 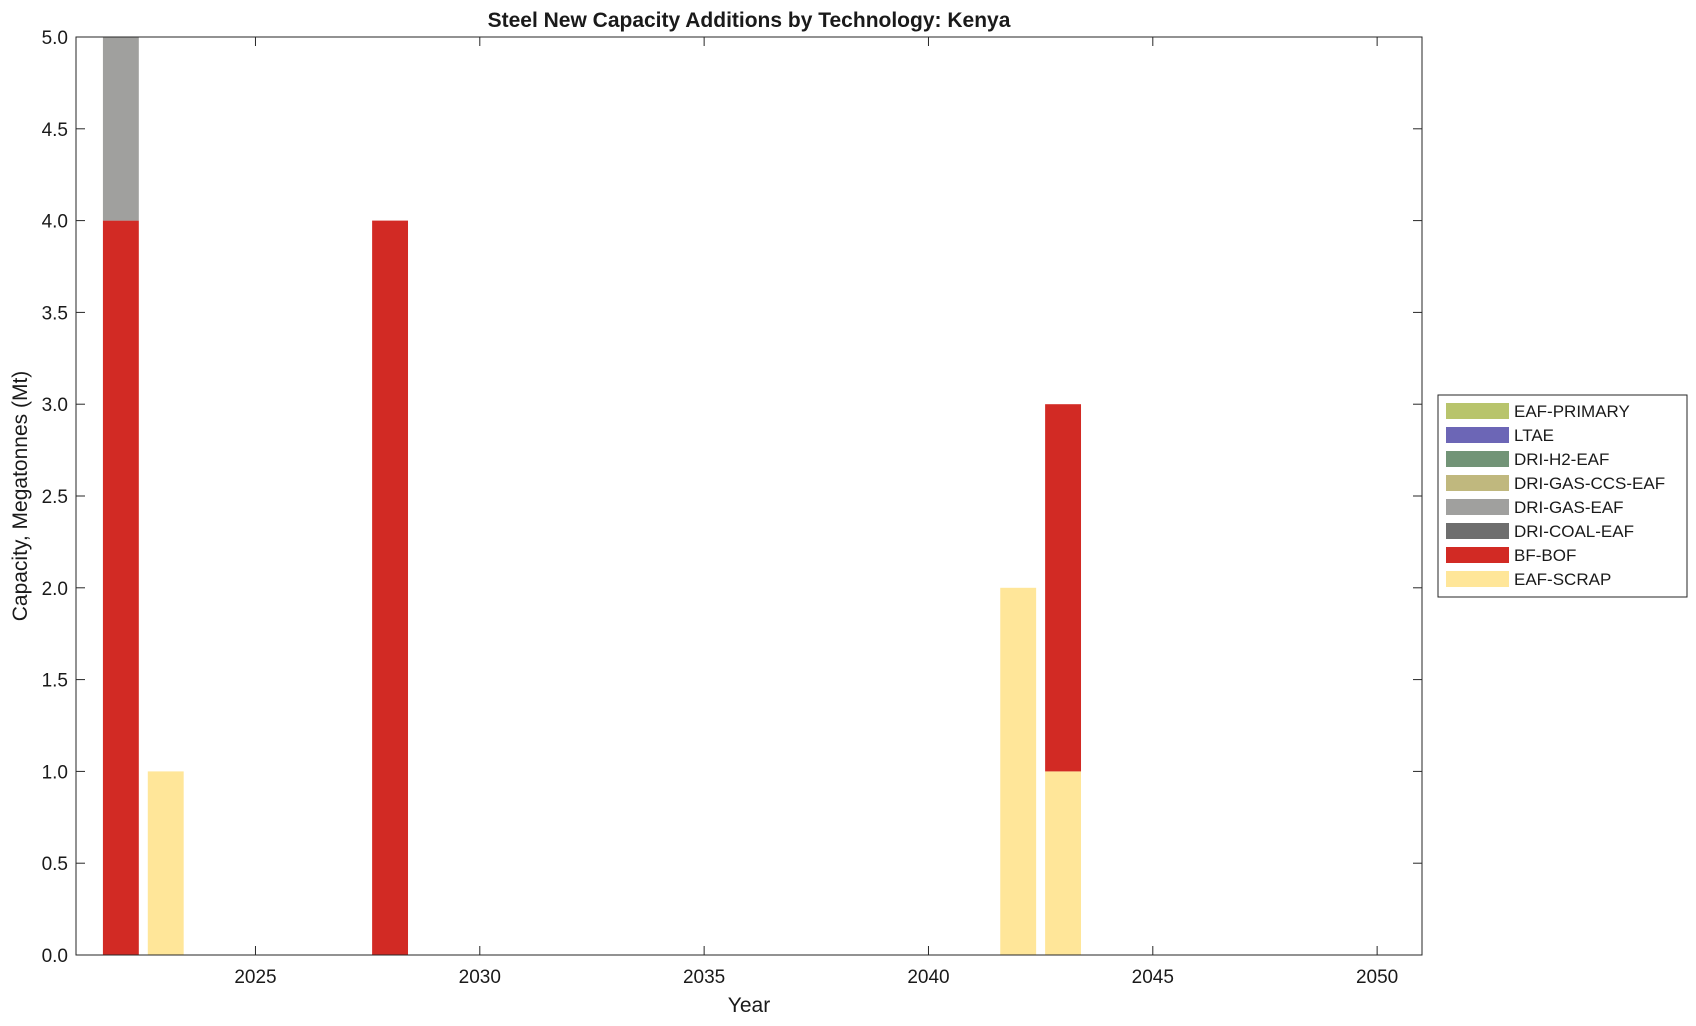 I want to click on x-tick-label: 2025, so click(x=255, y=977).